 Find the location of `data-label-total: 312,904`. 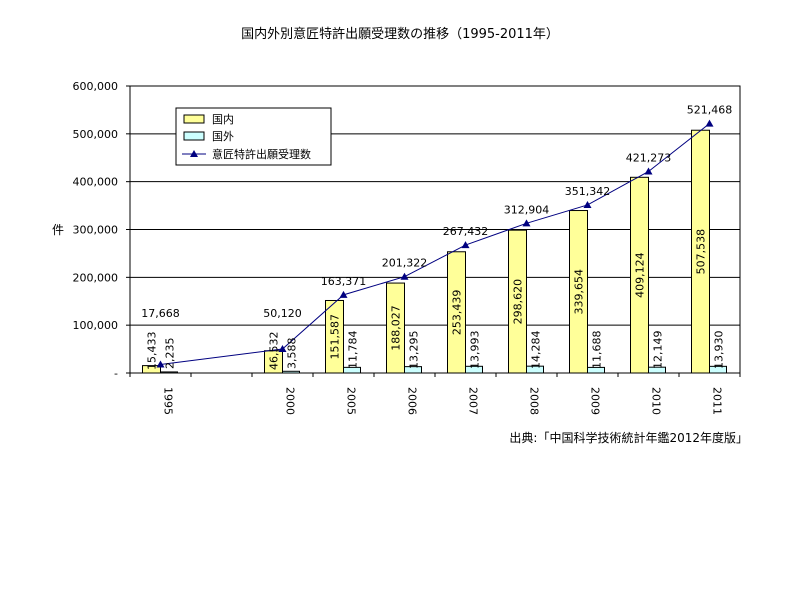

data-label-total: 312,904 is located at coordinates (527, 209).